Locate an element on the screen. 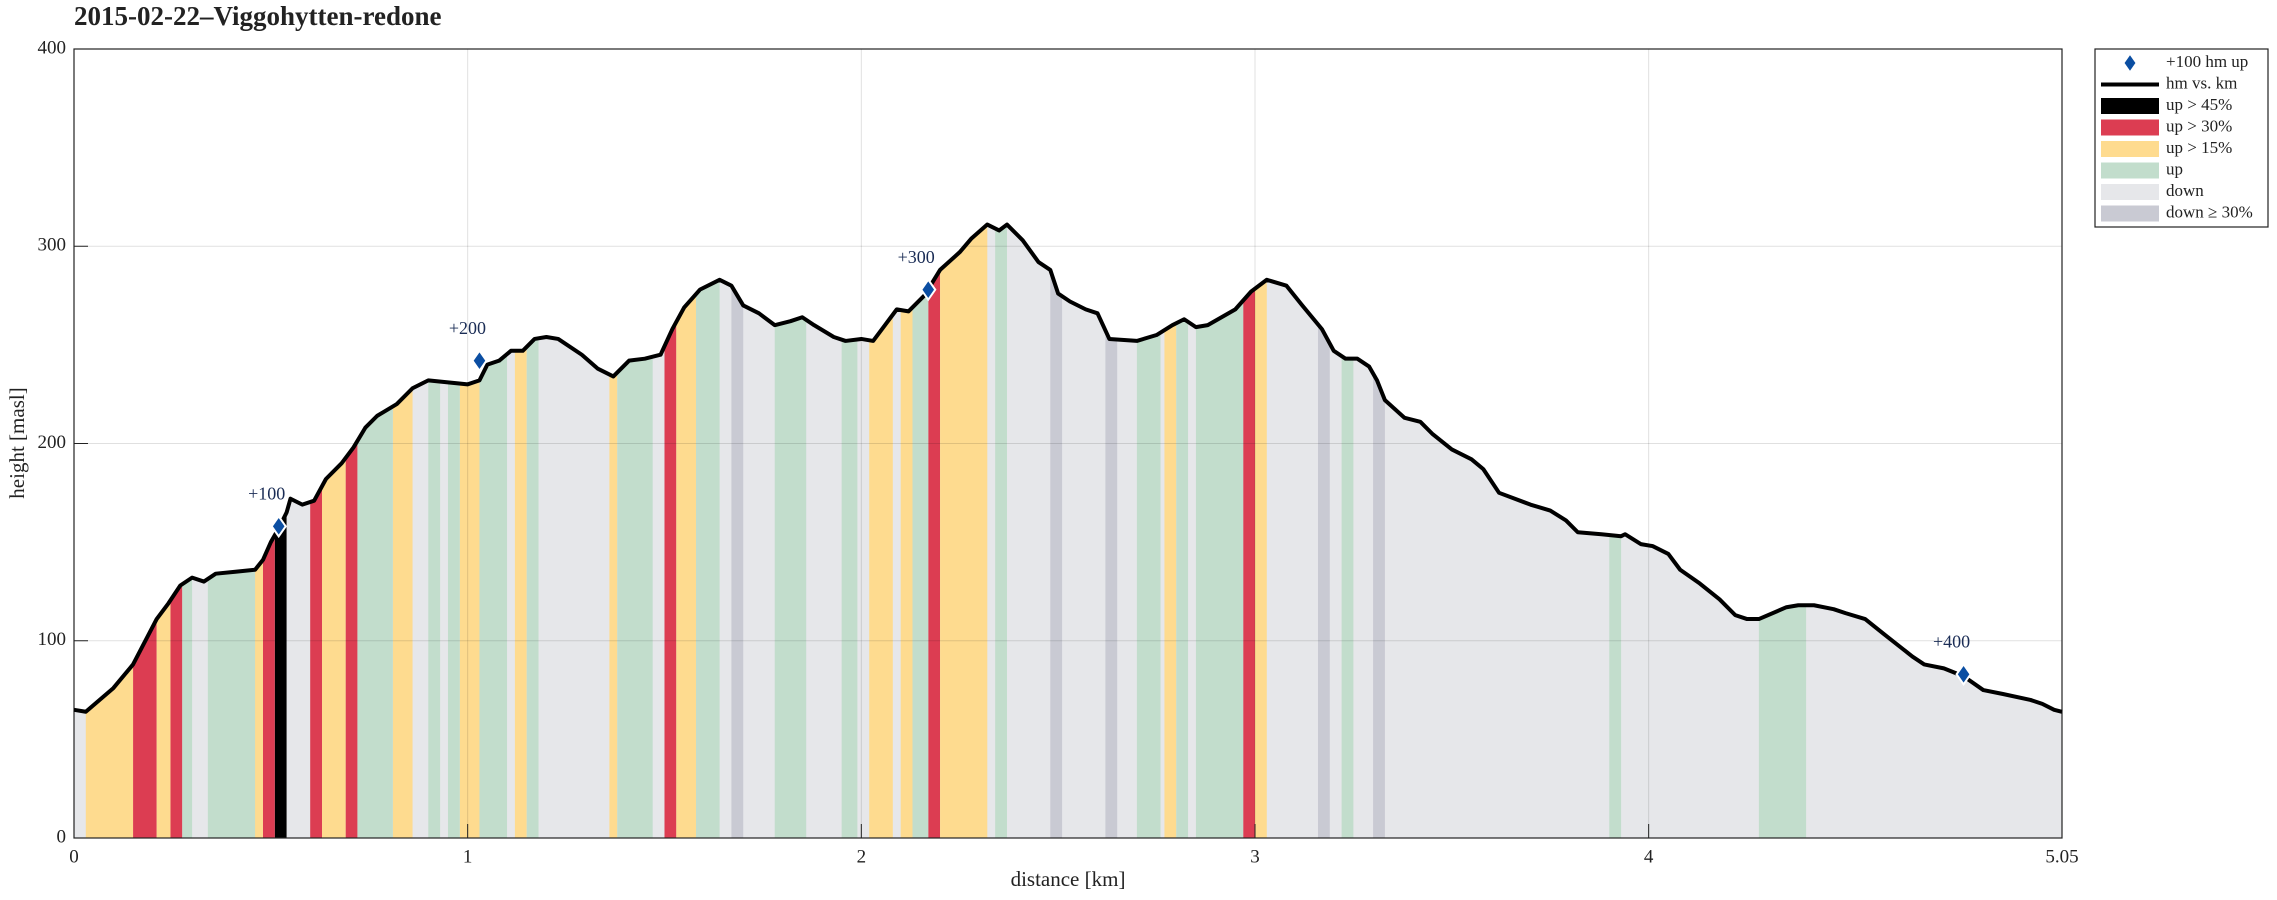 The image size is (2277, 900). x-axis-label: distance [km] is located at coordinates (1068, 879).